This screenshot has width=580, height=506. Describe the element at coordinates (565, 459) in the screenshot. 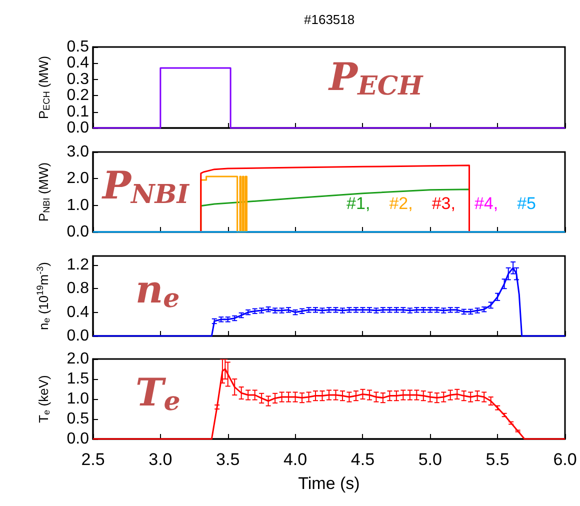

I see `x-tick-label: 6.0` at that location.